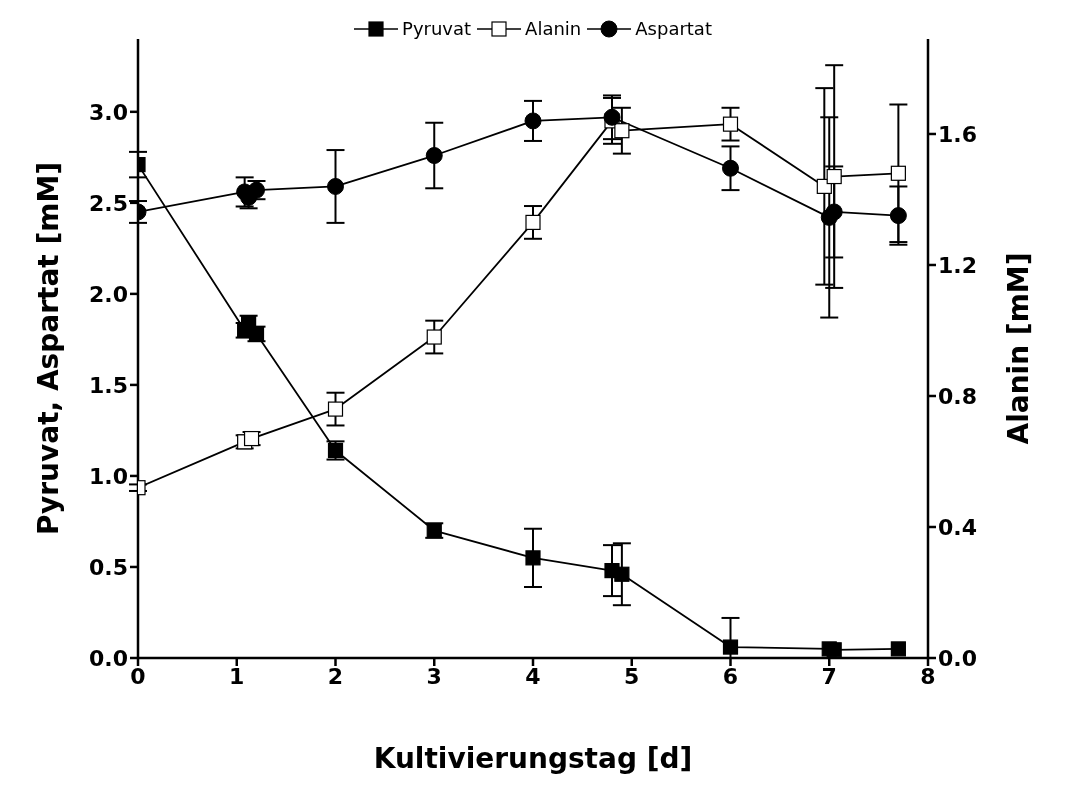  I want to click on y2-tick-label: 1.6, so click(957, 134).